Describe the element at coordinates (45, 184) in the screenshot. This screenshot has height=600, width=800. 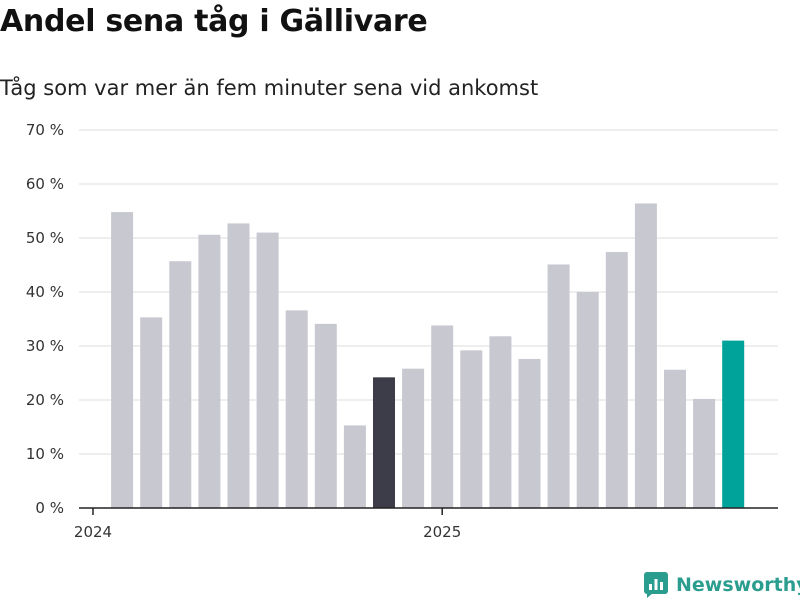
I see `y-tick-label: 60 %` at that location.